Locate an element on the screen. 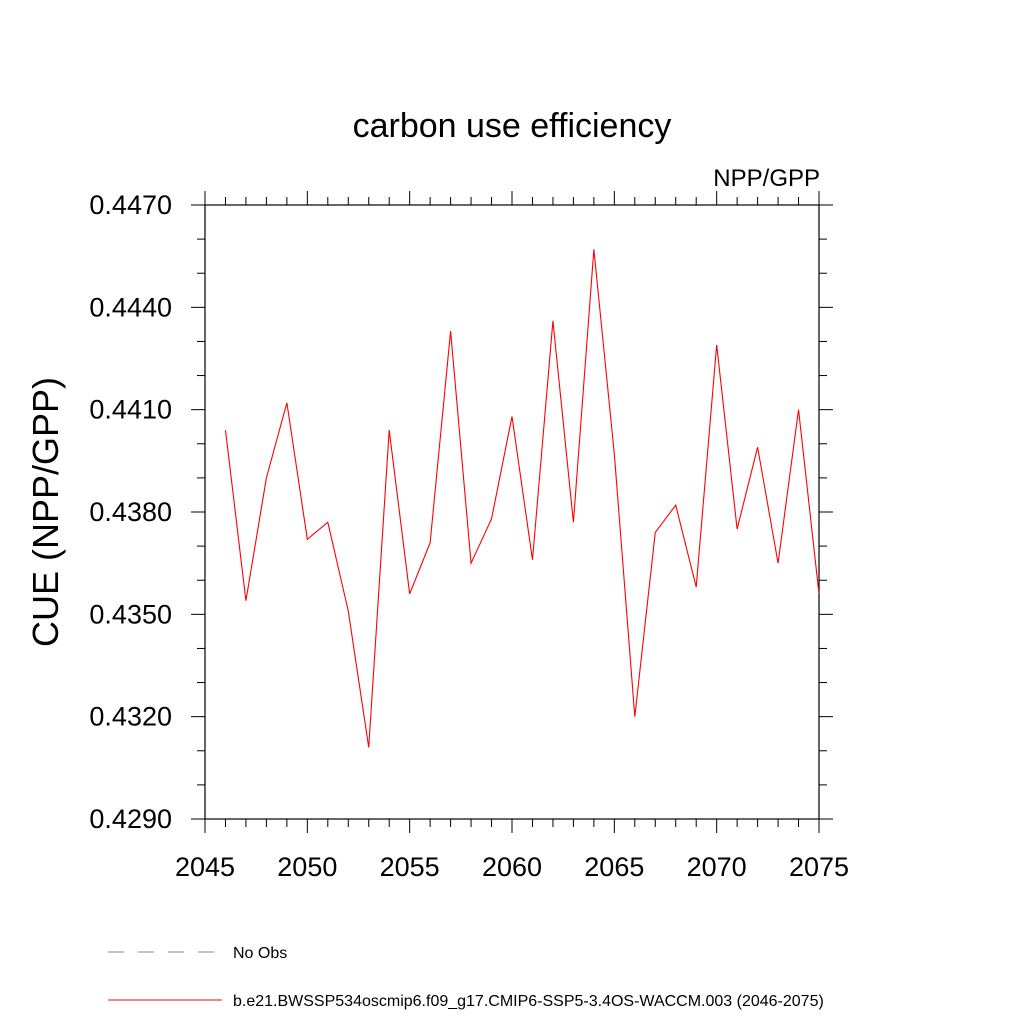  y-tick-label: 0.4470 is located at coordinates (130, 205).